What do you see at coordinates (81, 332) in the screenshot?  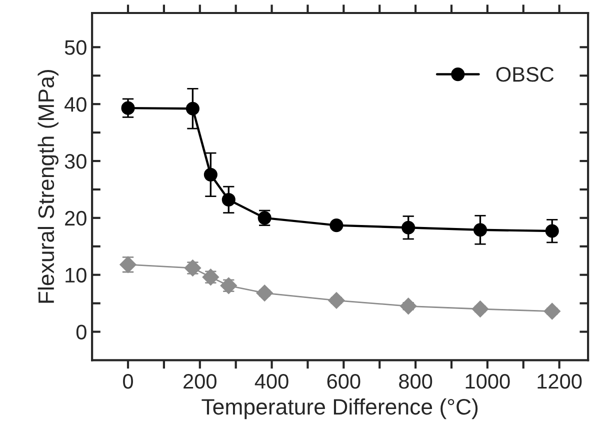 I see `y-tick-label: 0` at bounding box center [81, 332].